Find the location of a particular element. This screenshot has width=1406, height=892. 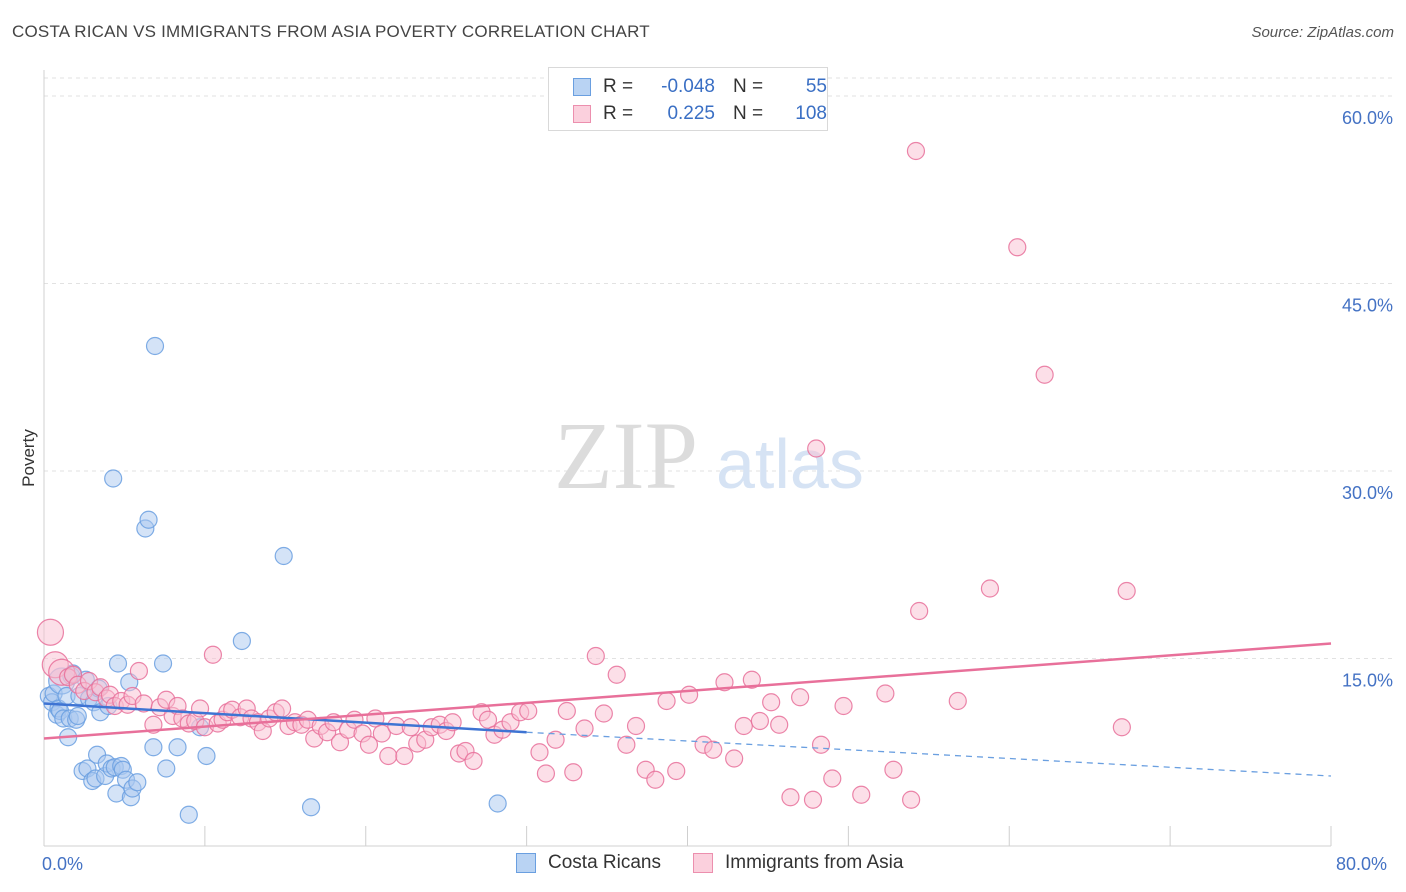

legend-swatch-costa-ricans is located at coordinates (526, 863).